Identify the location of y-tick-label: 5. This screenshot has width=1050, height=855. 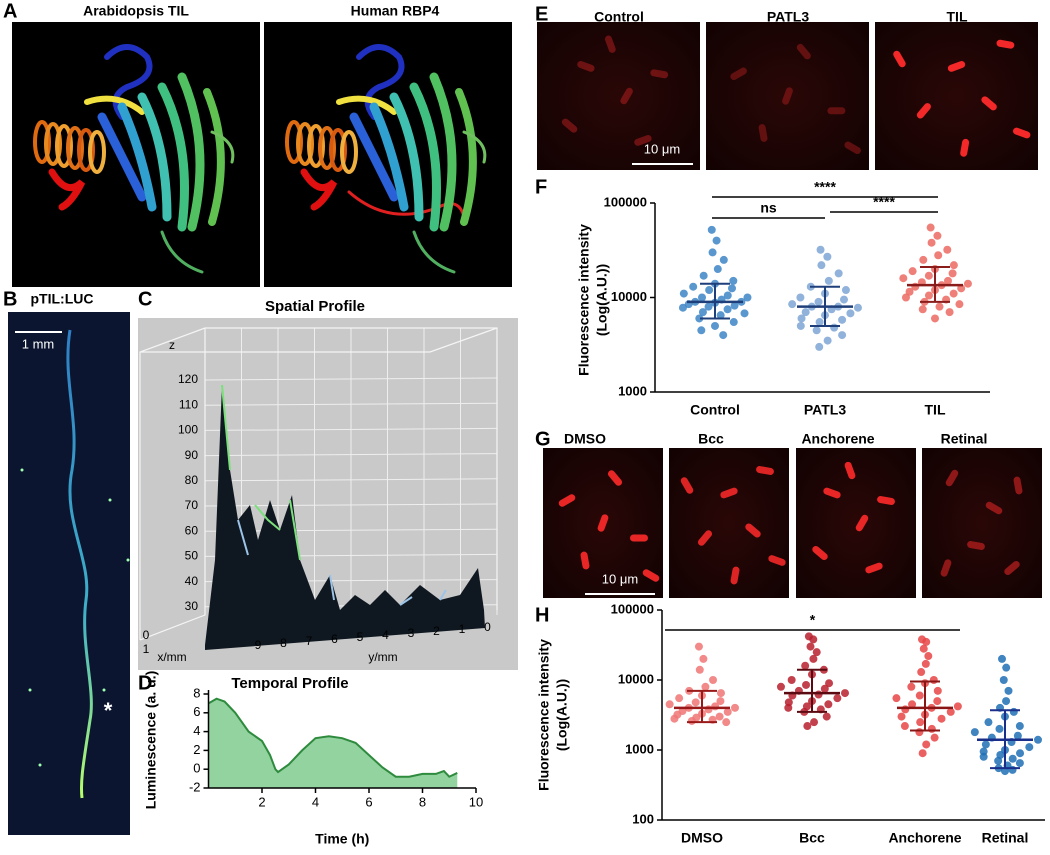
(360, 637).